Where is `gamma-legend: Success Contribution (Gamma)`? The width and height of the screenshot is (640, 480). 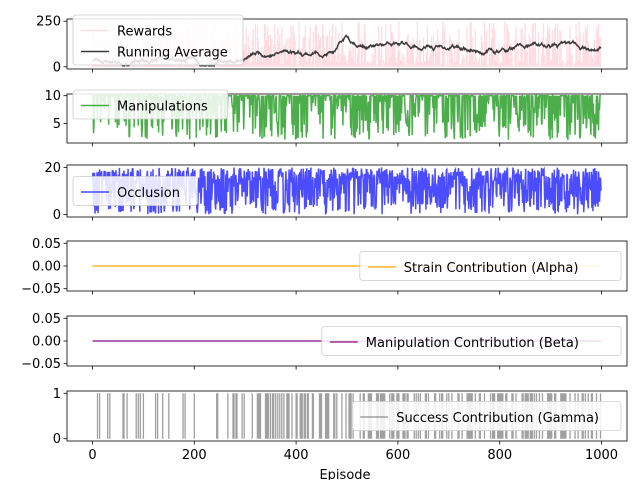
gamma-legend: Success Contribution (Gamma) is located at coordinates (486, 416).